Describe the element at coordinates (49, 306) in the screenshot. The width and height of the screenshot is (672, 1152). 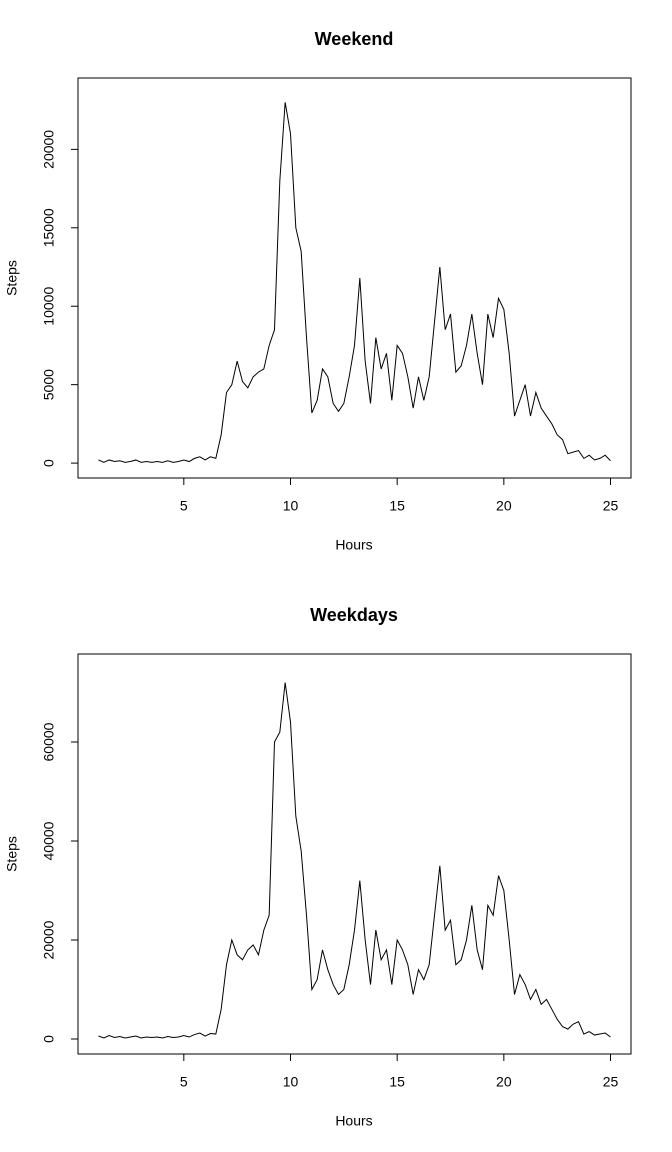
I see `y-tick-label: 10000` at that location.